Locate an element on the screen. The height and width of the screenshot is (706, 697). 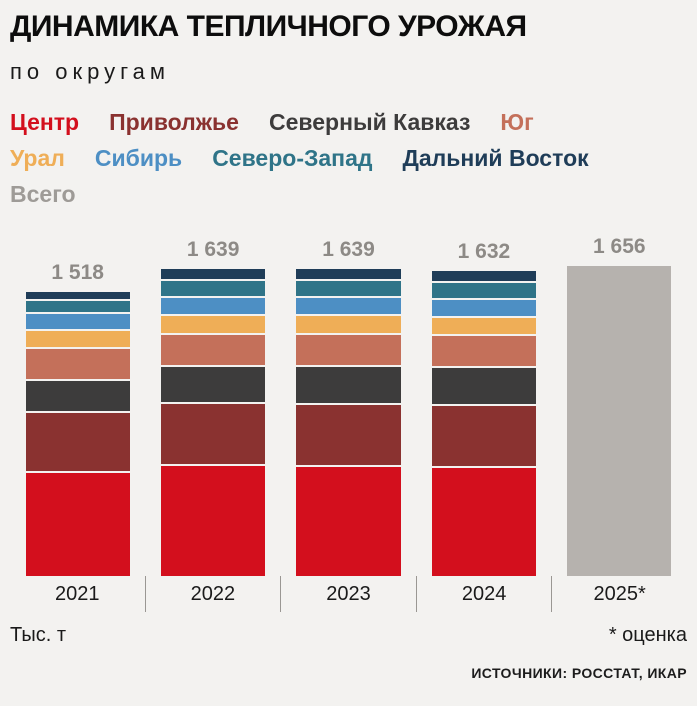
y-axis-unit-label: Тыс. т is located at coordinates (38, 635).